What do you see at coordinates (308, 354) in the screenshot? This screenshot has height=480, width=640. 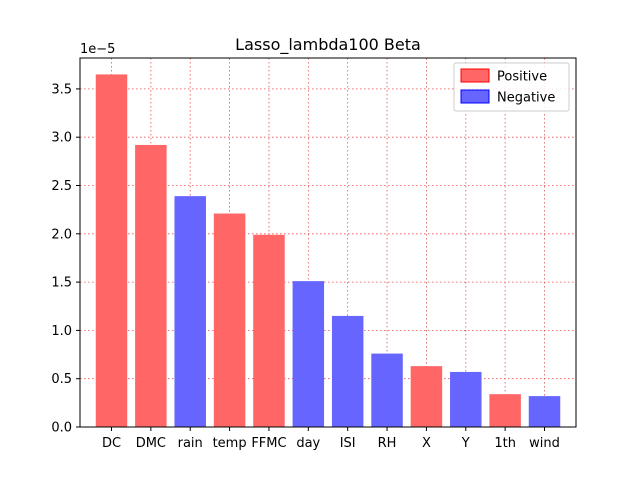 I see `bar-day` at bounding box center [308, 354].